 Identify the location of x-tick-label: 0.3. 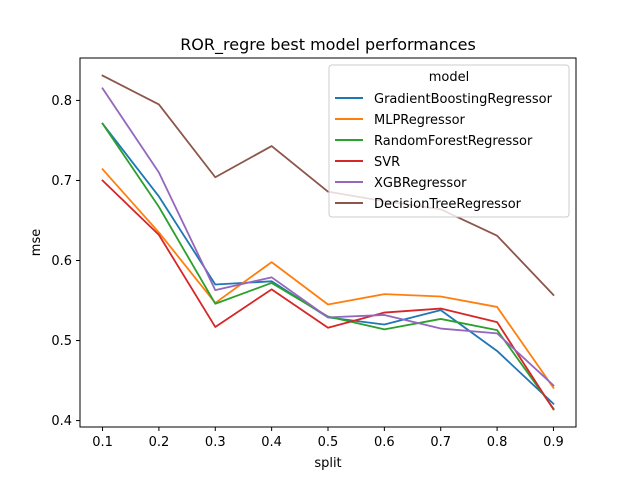
(215, 442).